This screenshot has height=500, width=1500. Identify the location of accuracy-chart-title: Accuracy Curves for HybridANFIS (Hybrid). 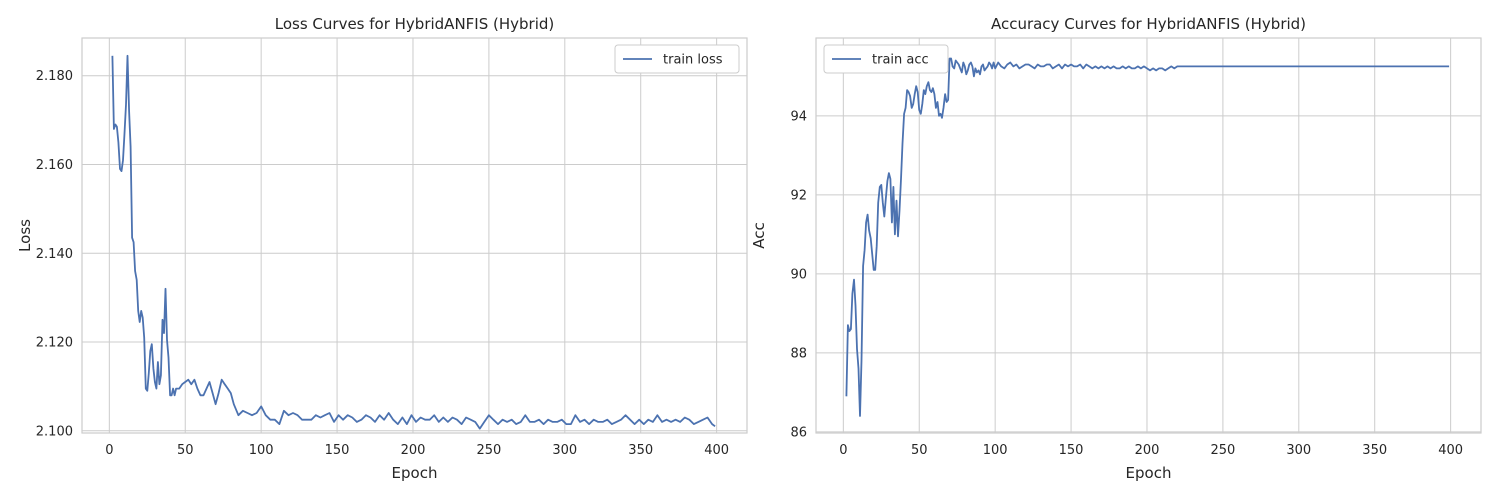
(1148, 24).